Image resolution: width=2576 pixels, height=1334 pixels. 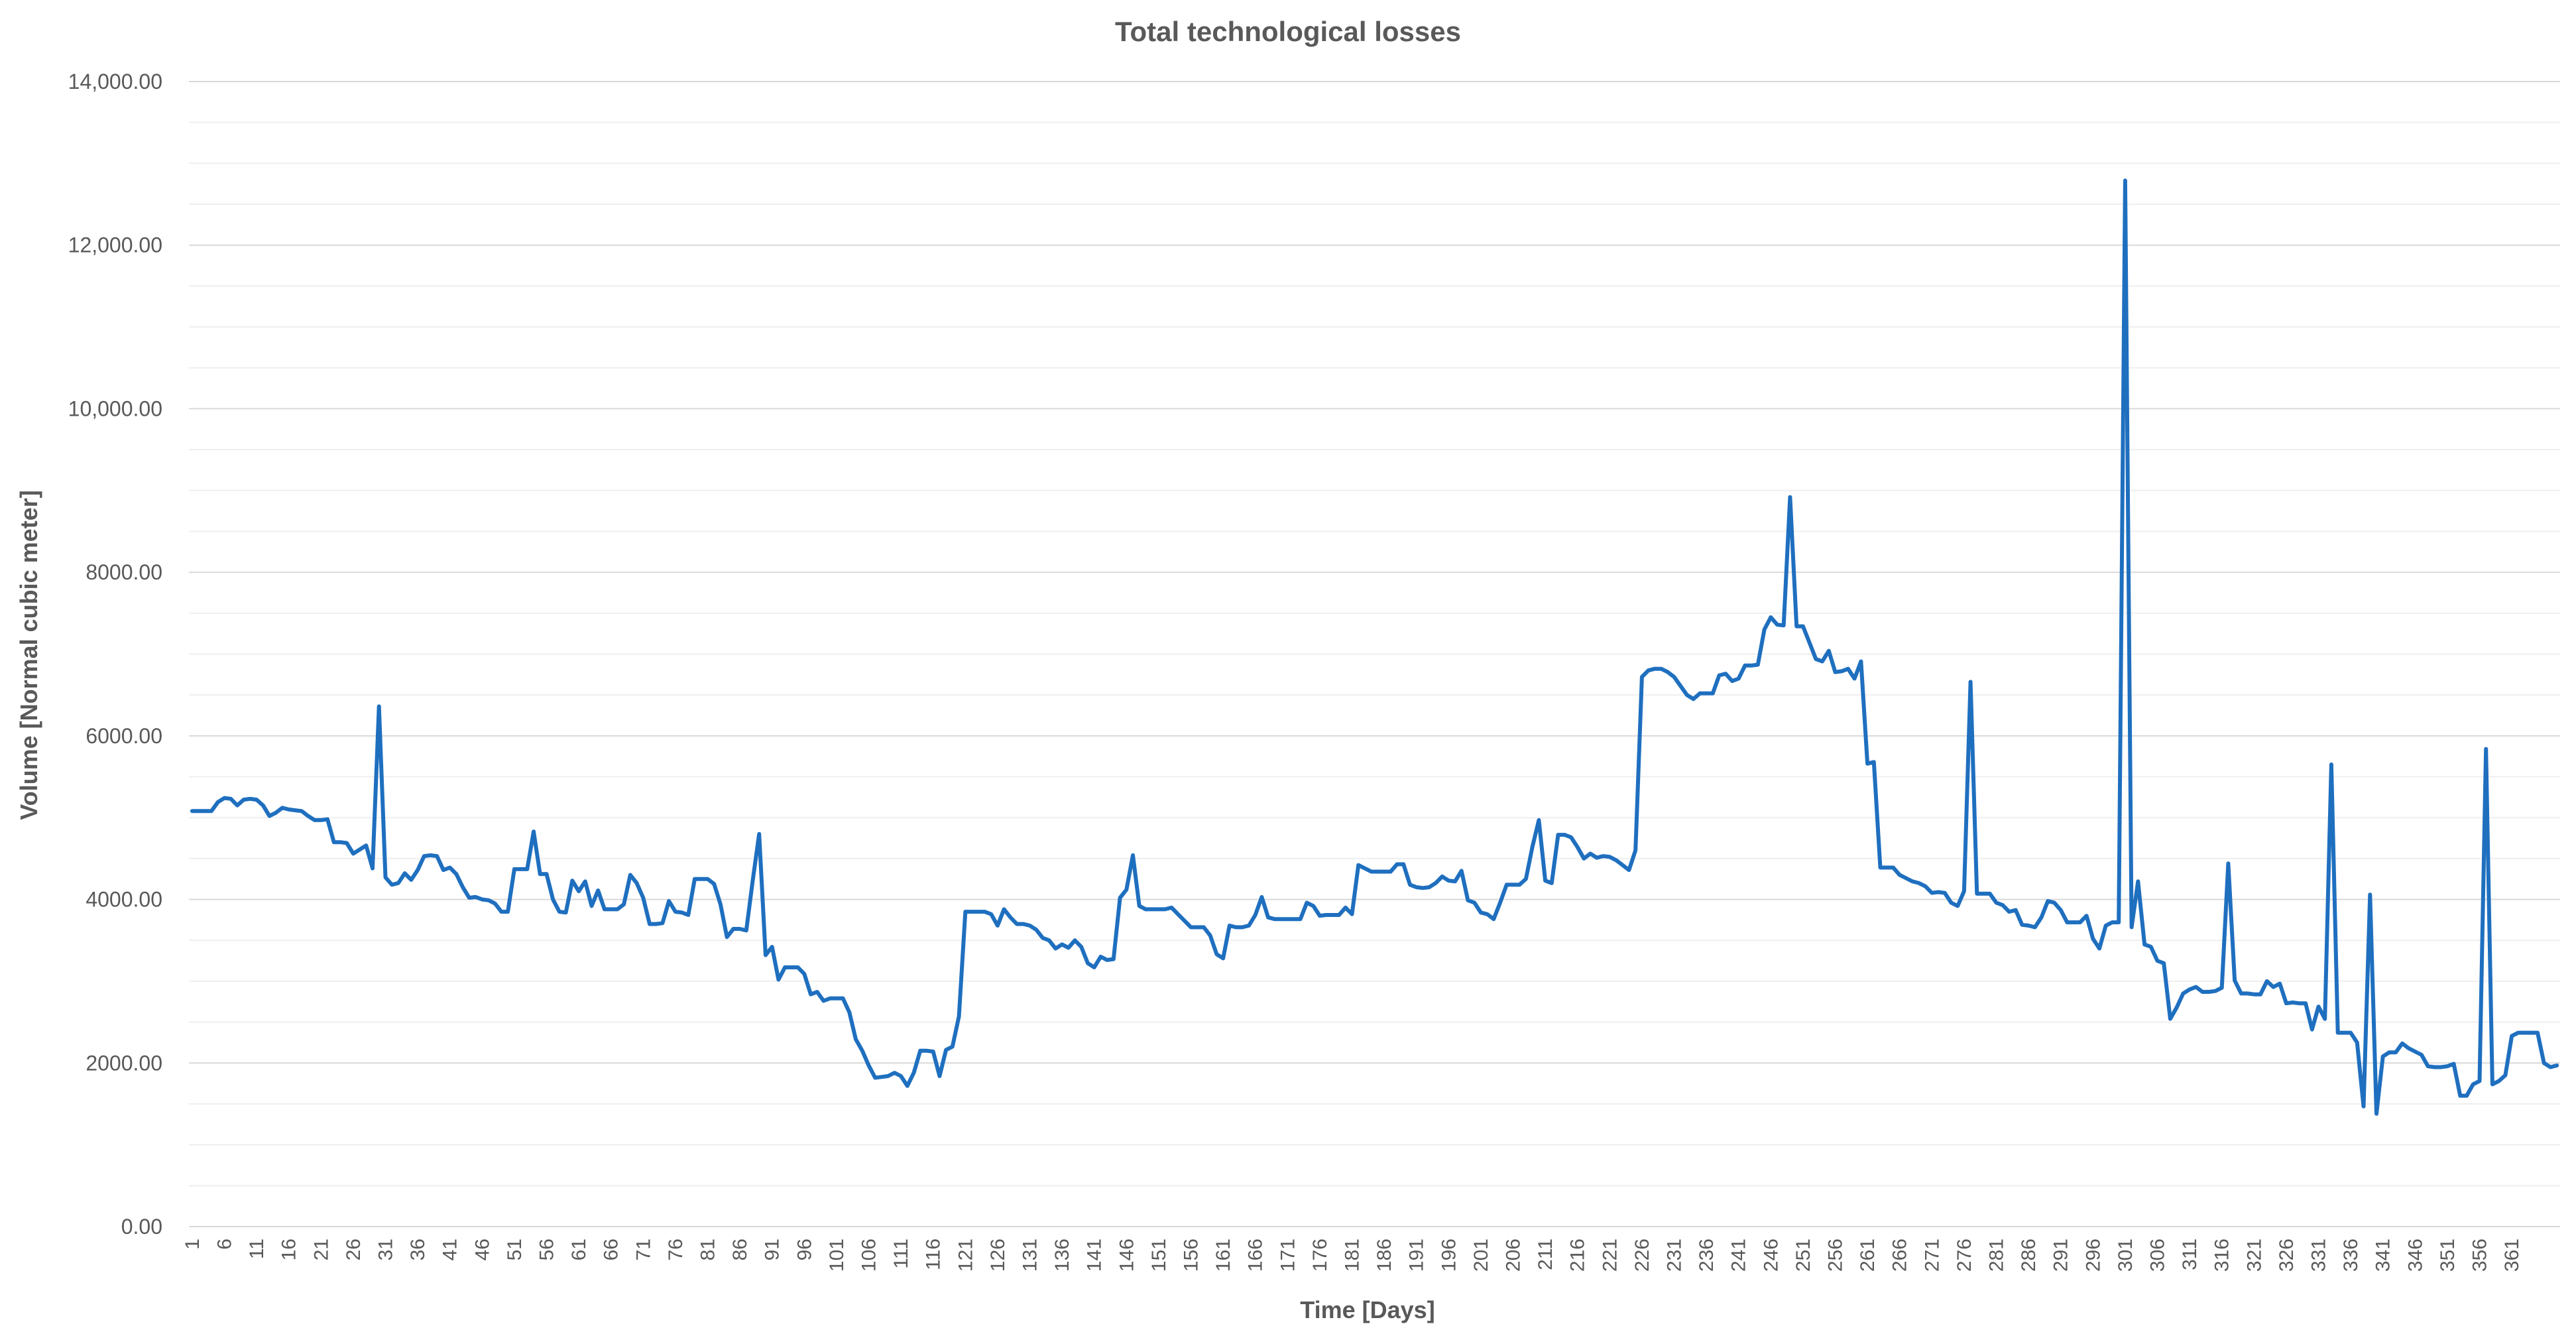 What do you see at coordinates (643, 1249) in the screenshot?
I see `x-tick-label: 71` at bounding box center [643, 1249].